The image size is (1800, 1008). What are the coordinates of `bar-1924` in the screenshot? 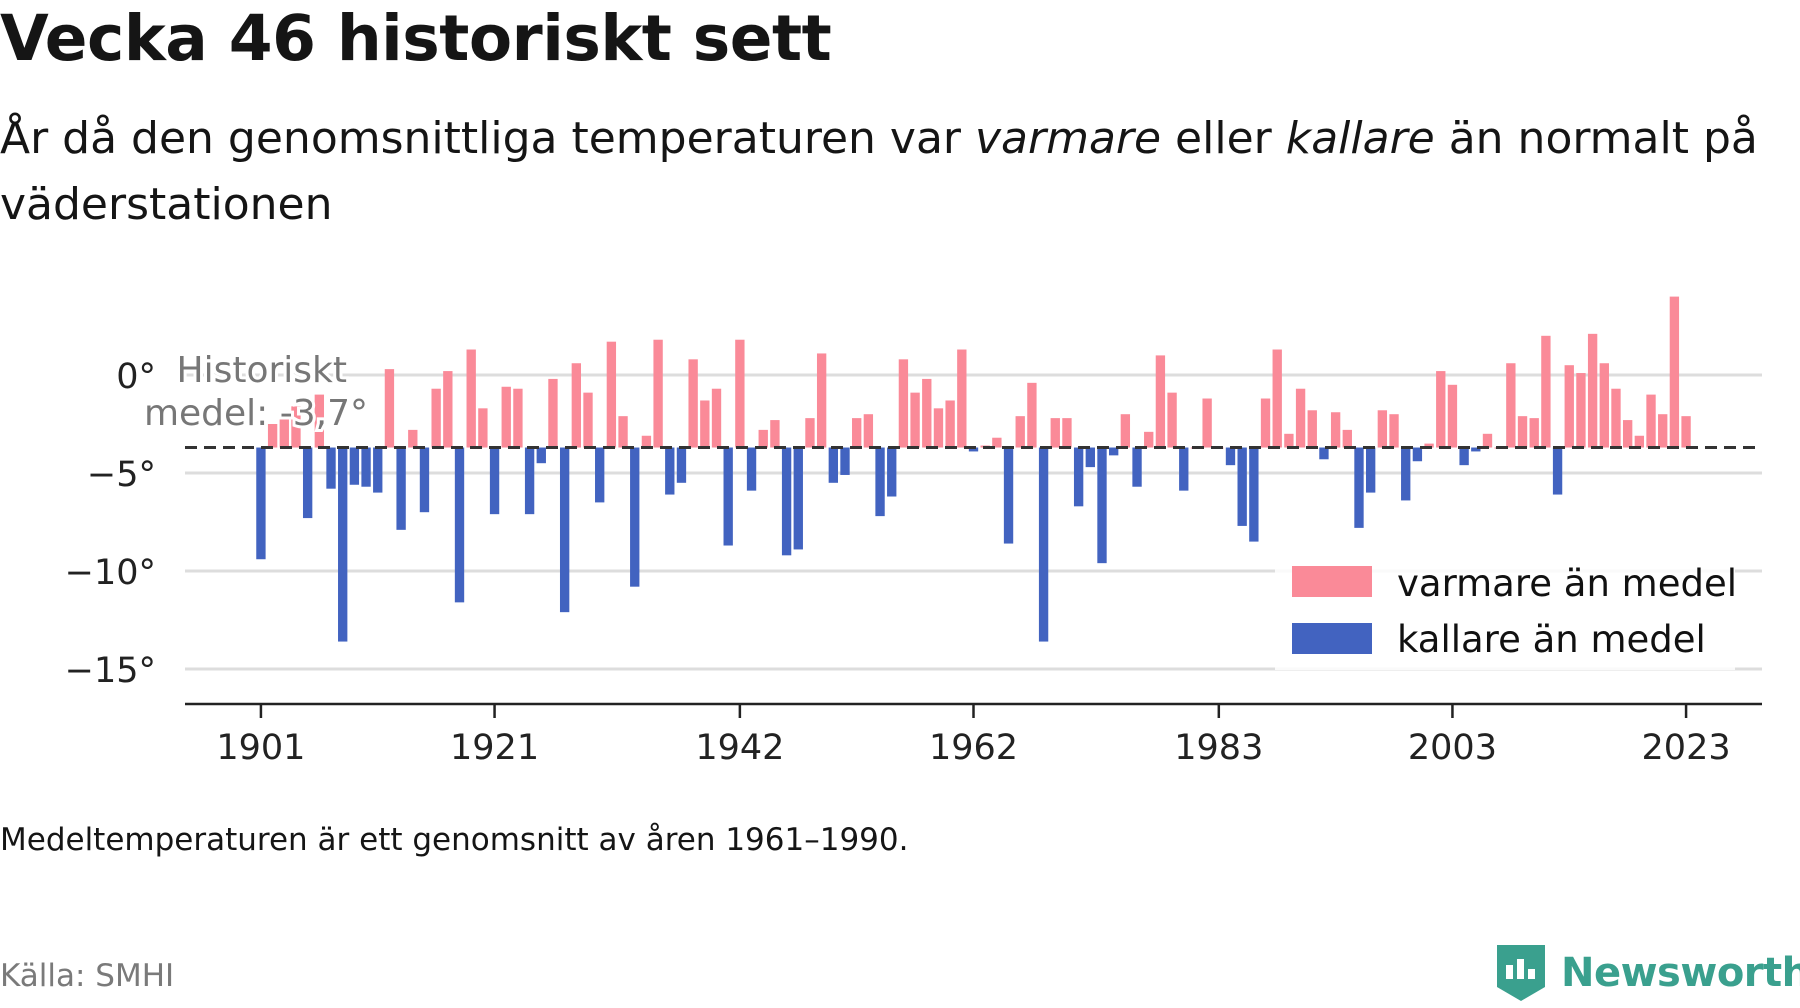 It's located at (529, 481).